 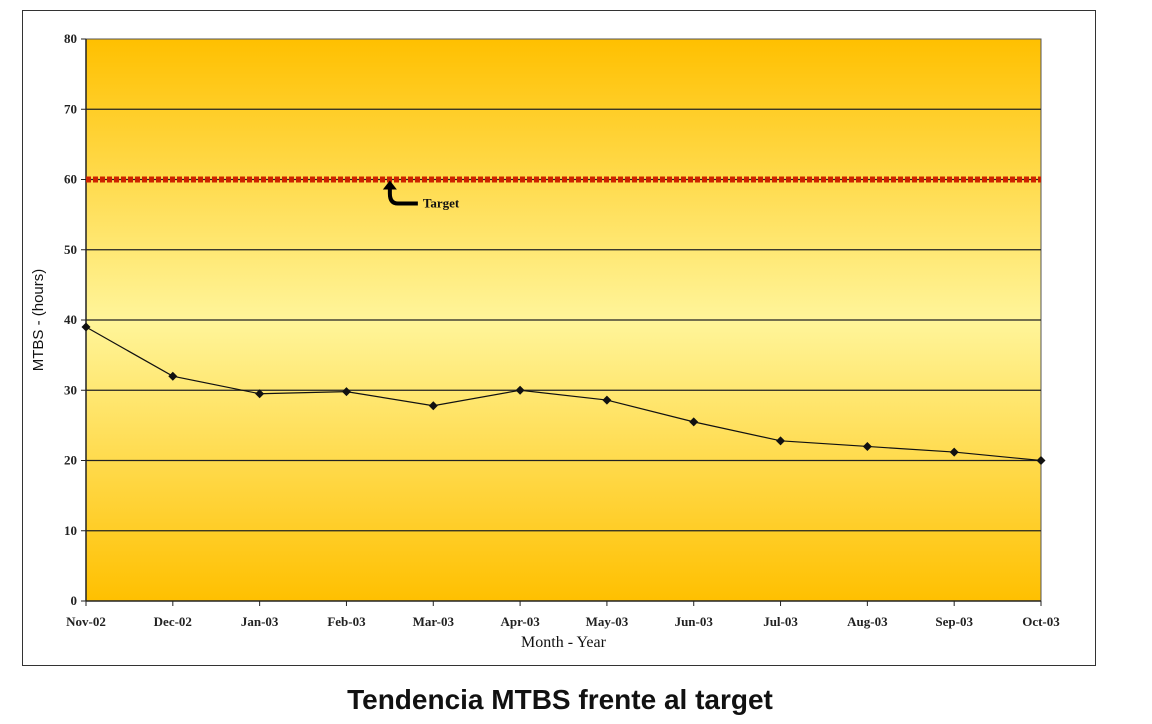 I want to click on x-tick-label-May-03: May-03, so click(x=607, y=621).